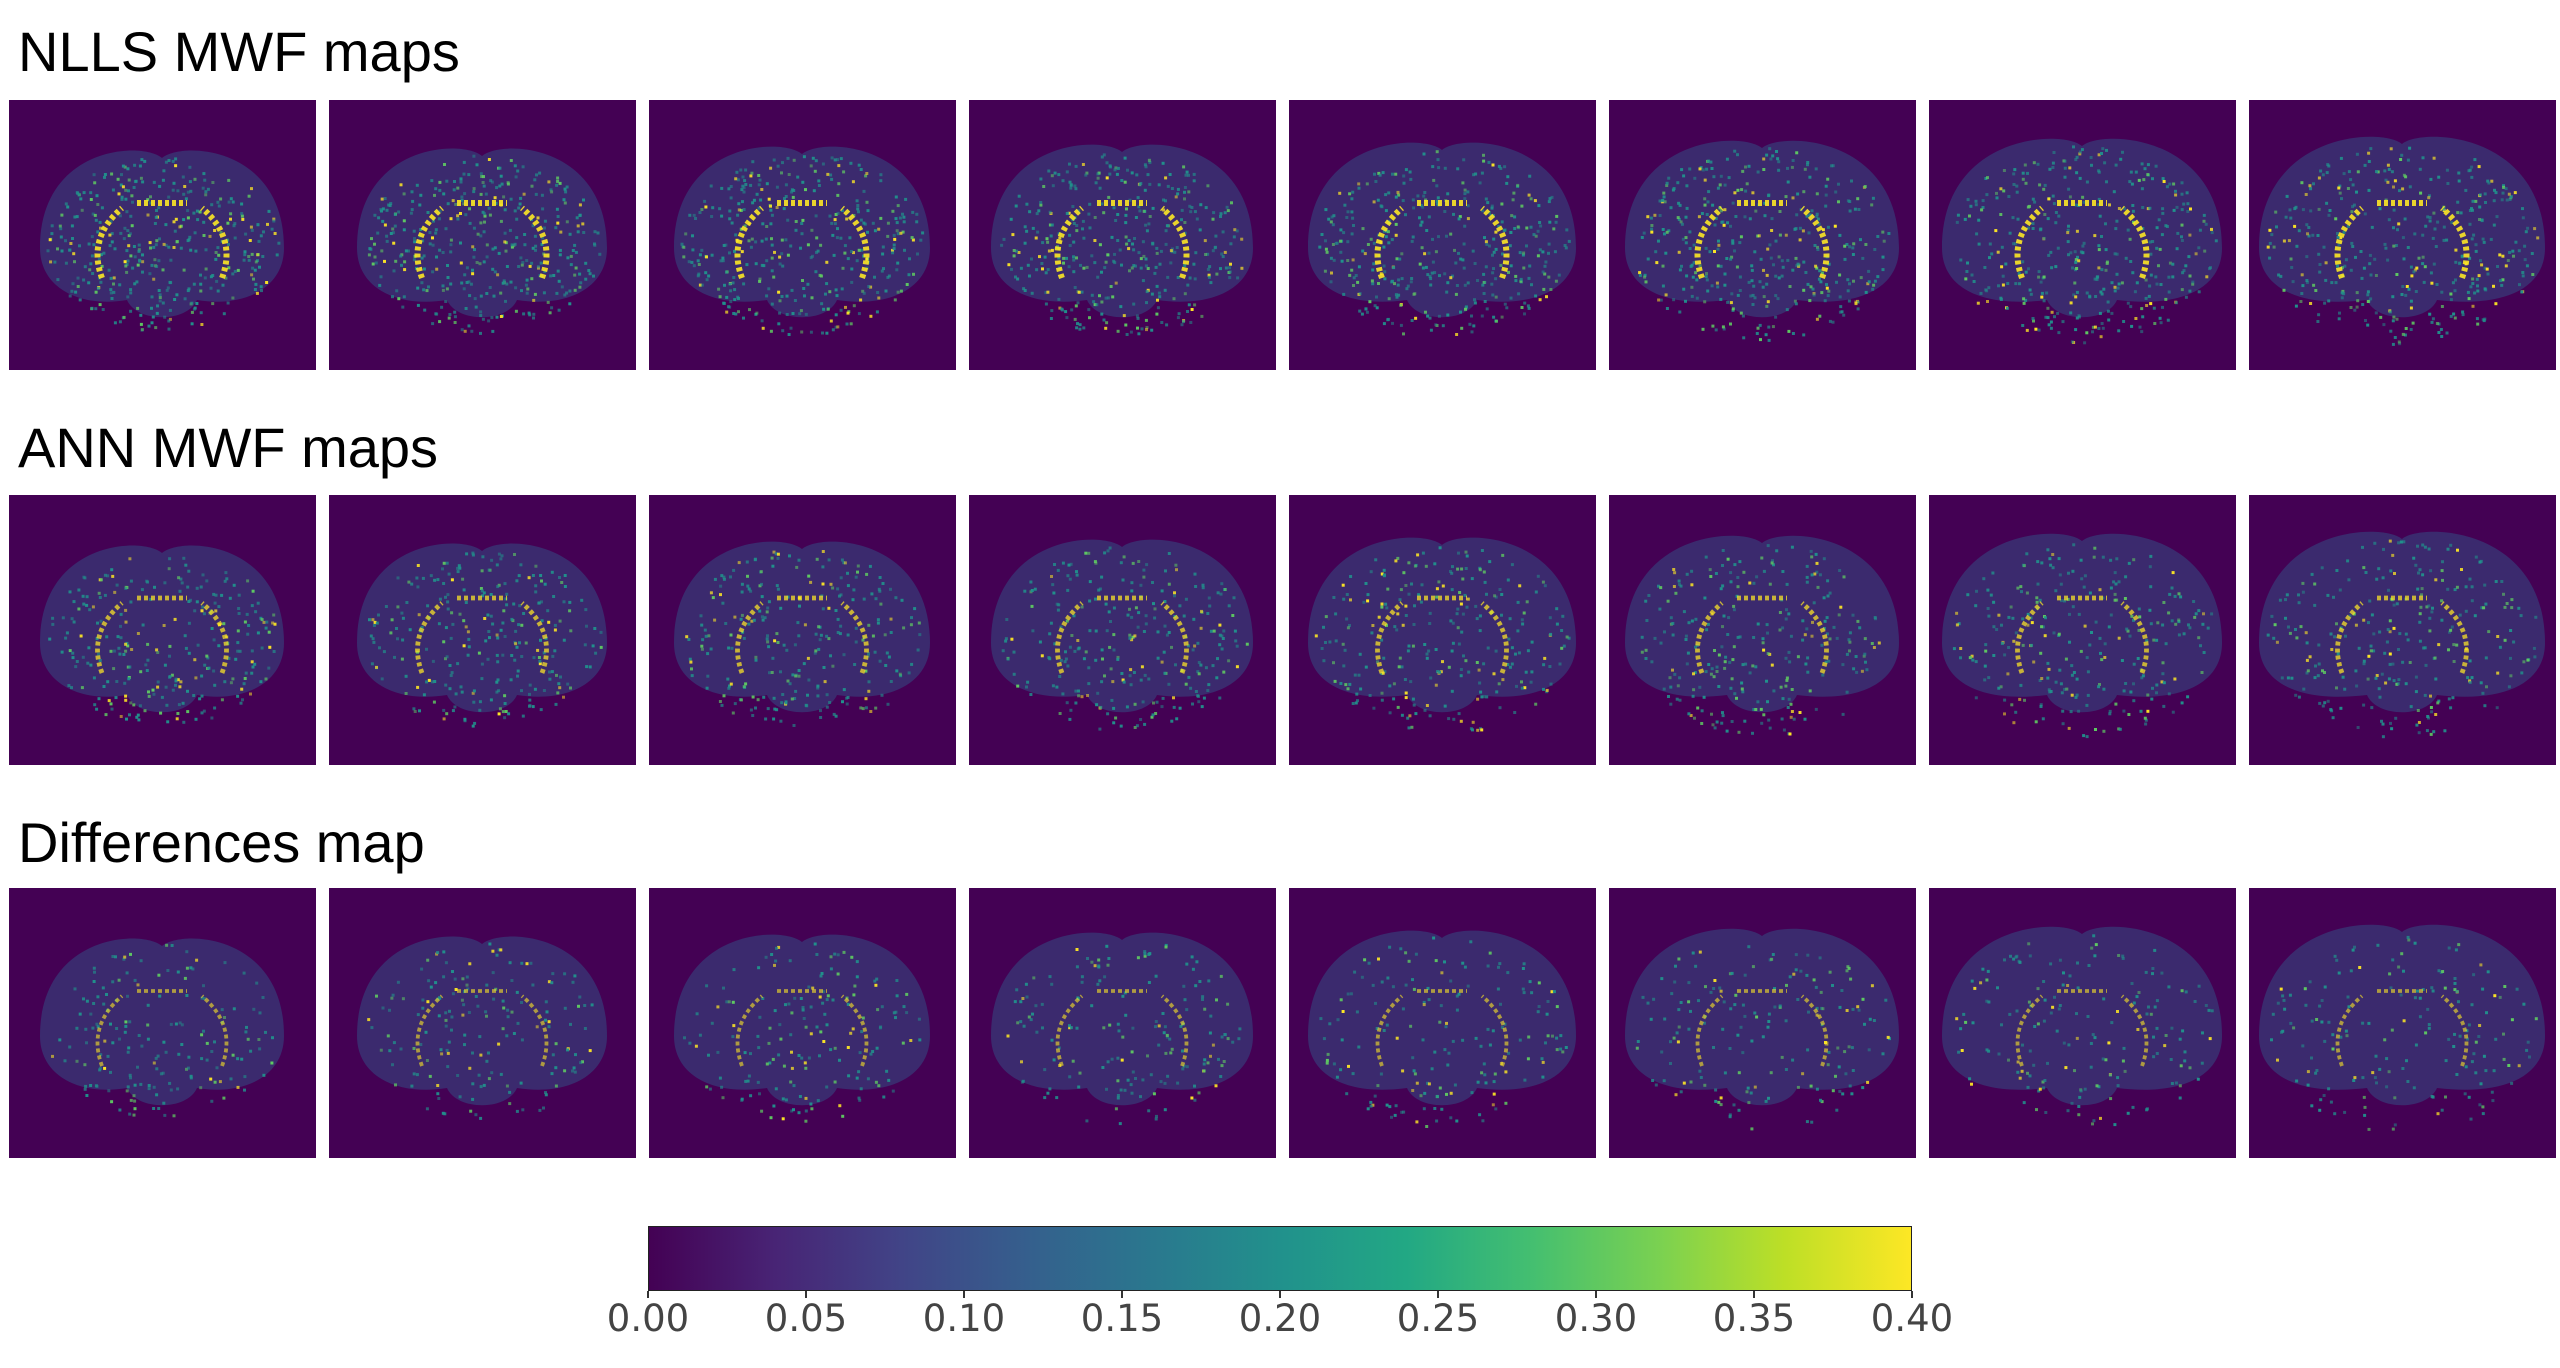 This screenshot has height=1368, width=2560. Describe the element at coordinates (1280, 1258) in the screenshot. I see `colorbar` at that location.